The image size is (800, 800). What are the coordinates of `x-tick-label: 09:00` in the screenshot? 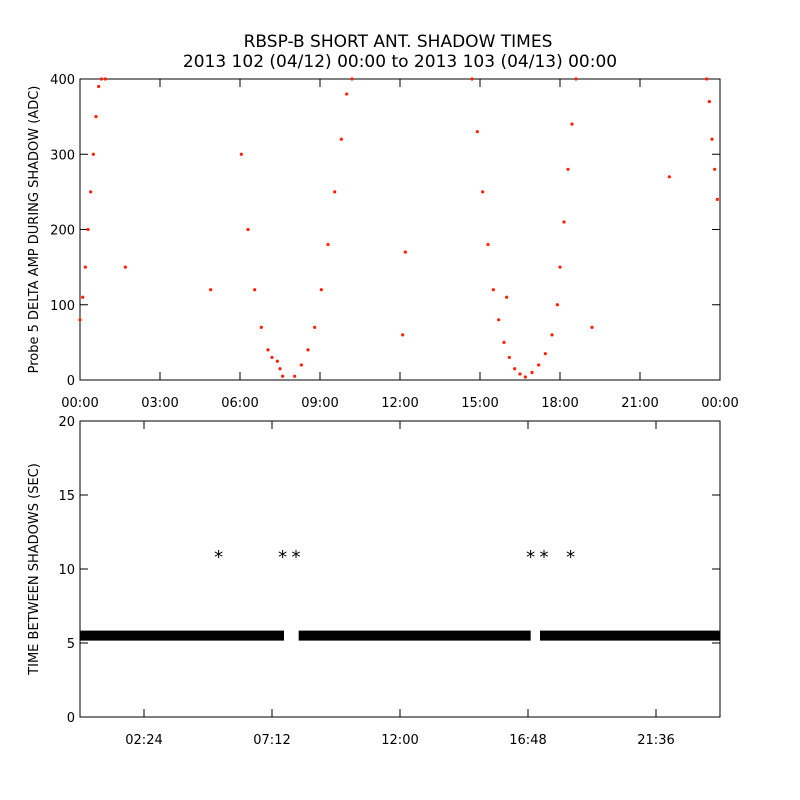 It's located at (319, 403).